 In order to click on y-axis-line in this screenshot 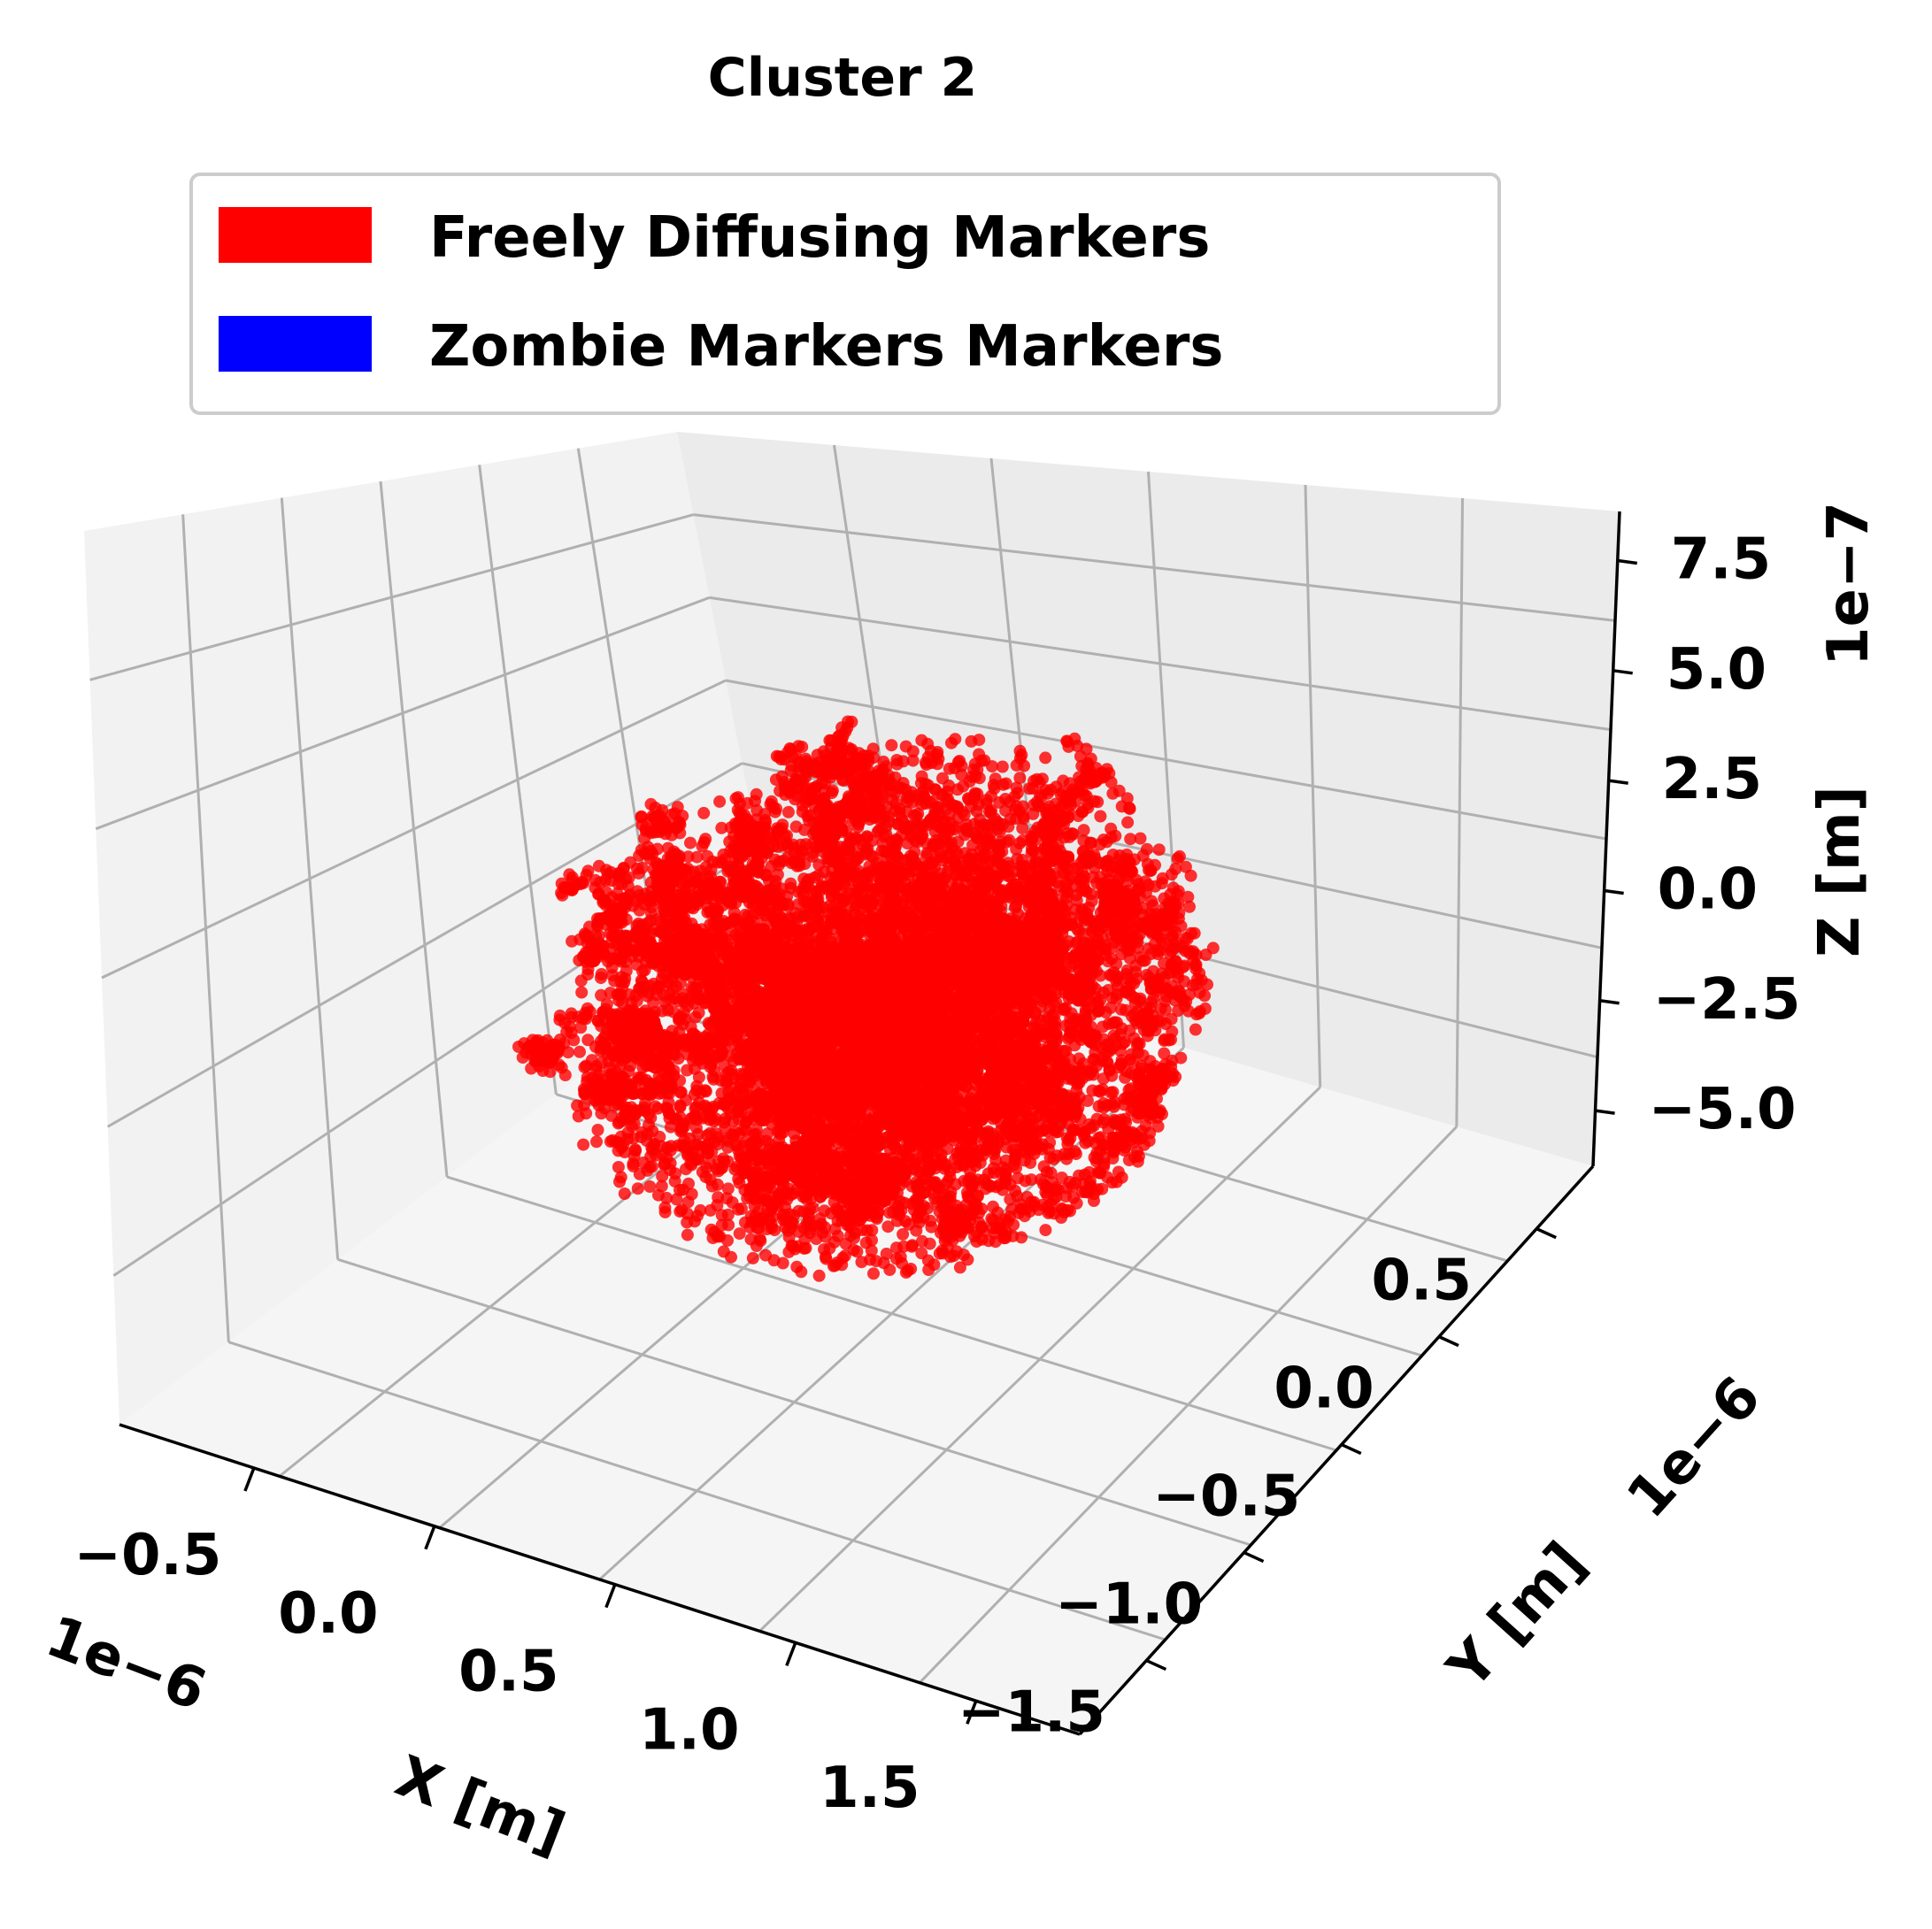, I will do `click(1336, 1450)`.